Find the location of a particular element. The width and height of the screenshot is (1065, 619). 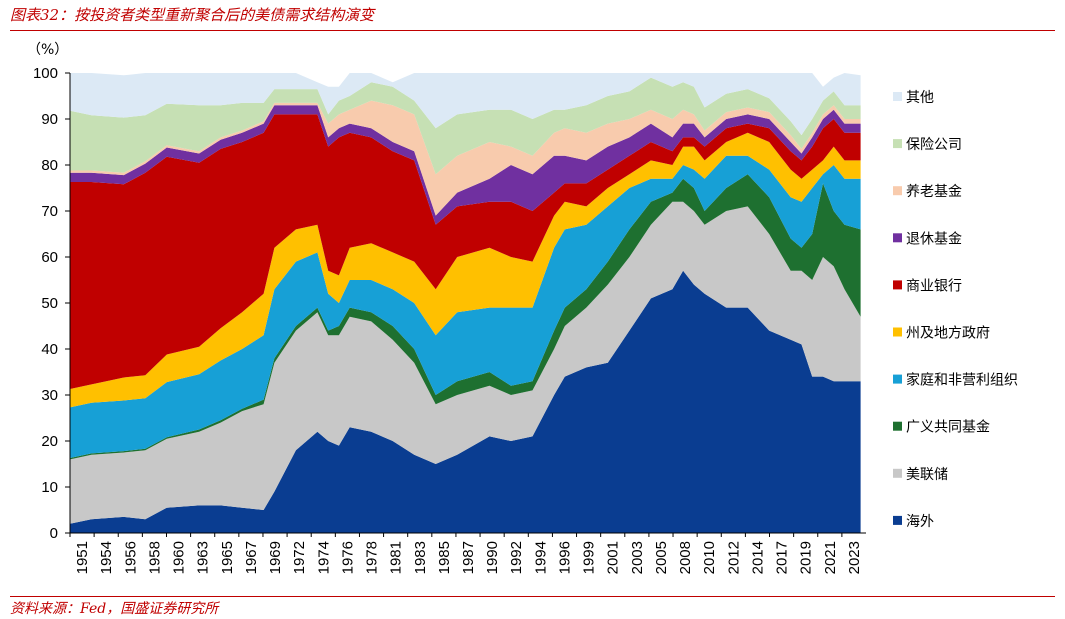

y-tick-label: 50 is located at coordinates (49, 303).